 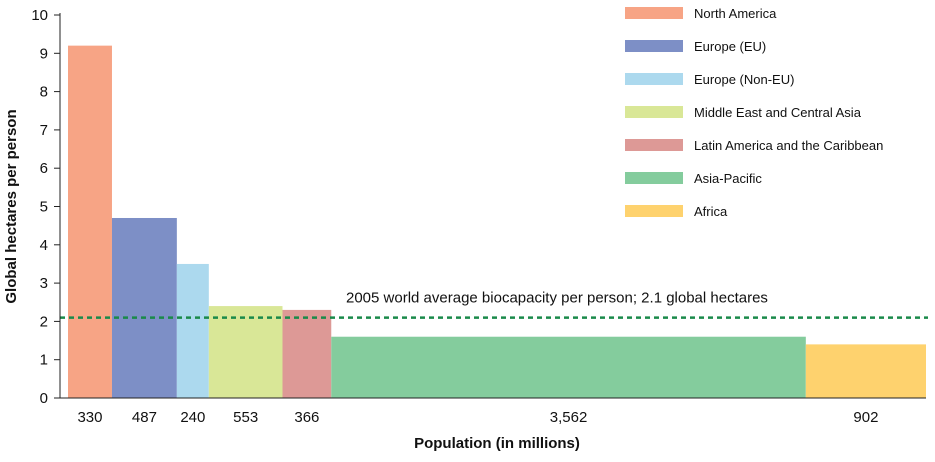 I want to click on y-tick-label: 9, so click(x=44, y=53).